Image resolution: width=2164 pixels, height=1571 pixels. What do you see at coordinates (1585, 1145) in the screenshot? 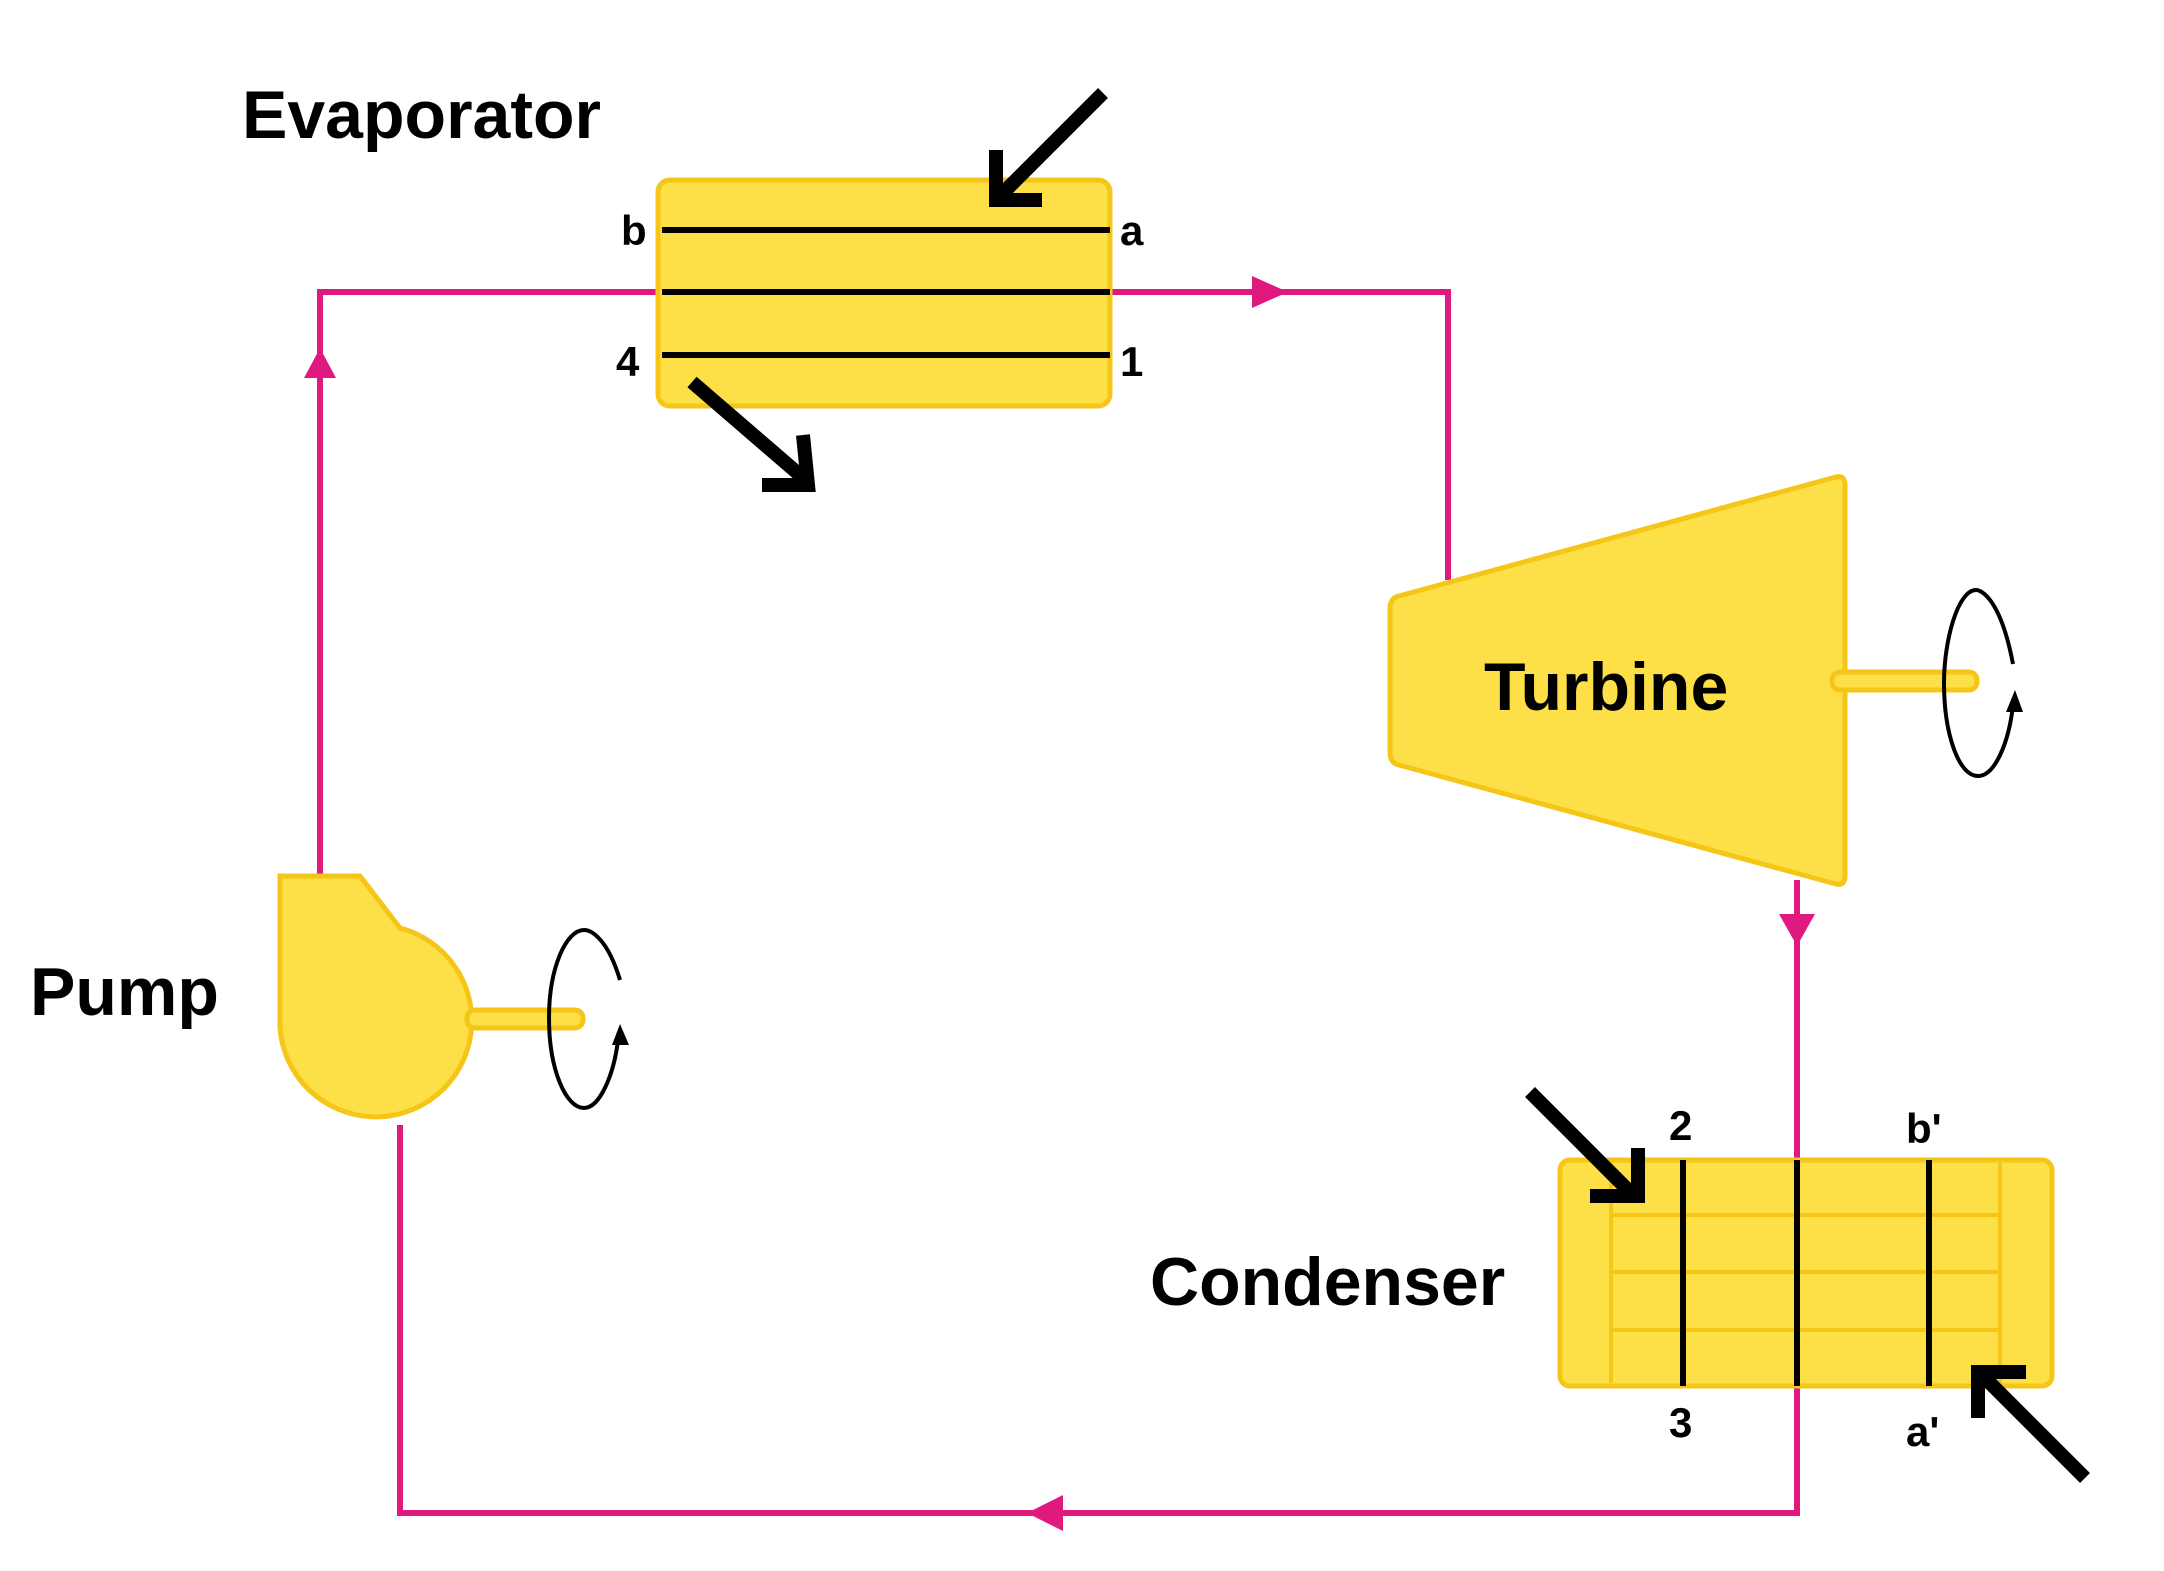
I see `coolant-in-arrow-icon` at bounding box center [1585, 1145].